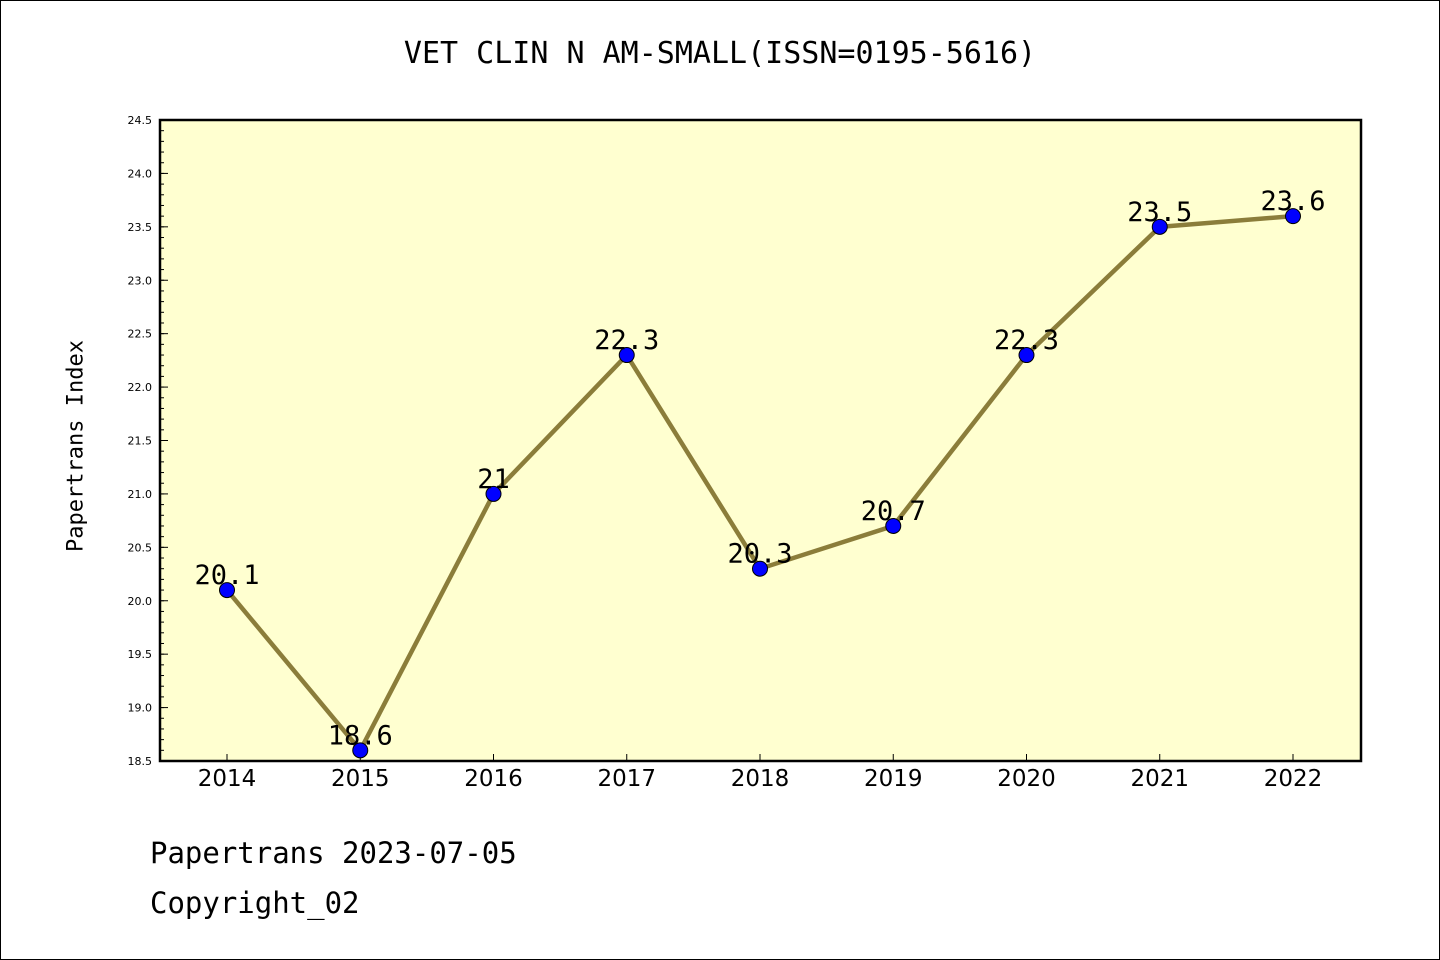 This screenshot has width=1440, height=960. What do you see at coordinates (1159, 779) in the screenshot?
I see `x-tick-label: 2021` at bounding box center [1159, 779].